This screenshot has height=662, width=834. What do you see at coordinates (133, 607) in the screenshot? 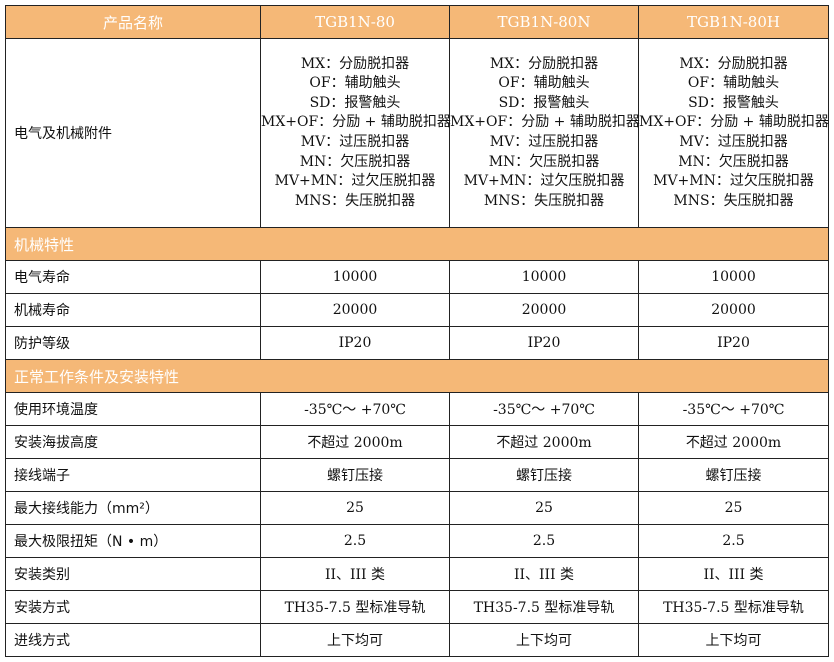
I see `row-label: 安装方式` at bounding box center [133, 607].